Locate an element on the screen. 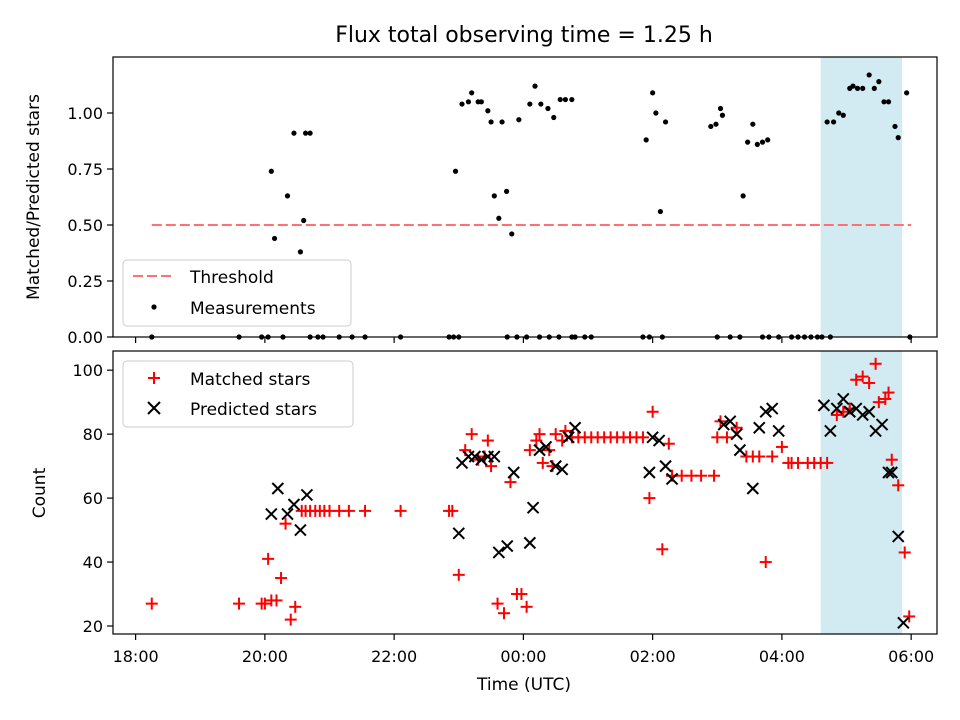 Image resolution: width=960 pixels, height=720 pixels. y-tick-label: 80 is located at coordinates (93, 434).